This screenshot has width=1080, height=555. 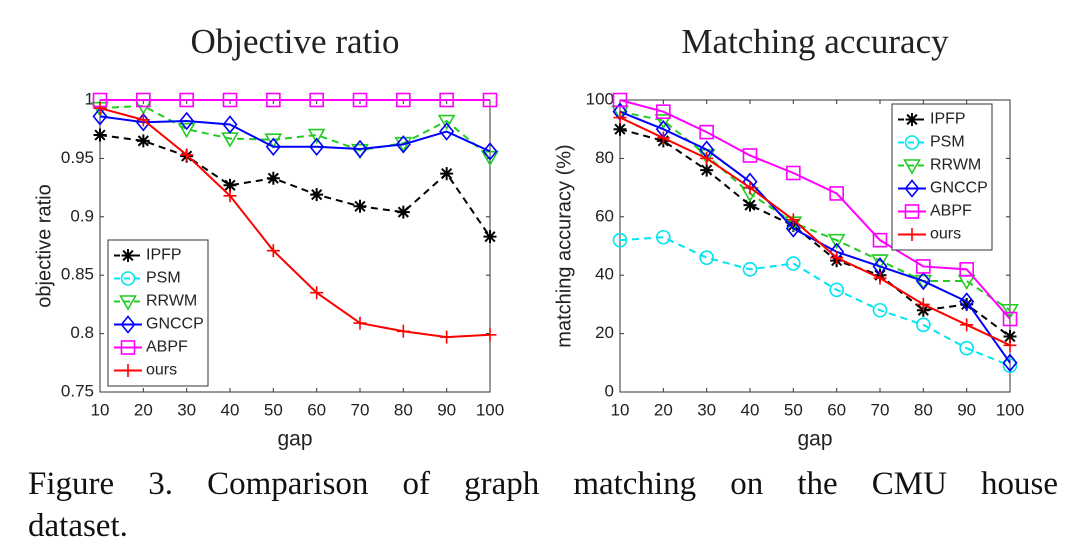 What do you see at coordinates (295, 41) in the screenshot?
I see `chart-title: Objective ratio` at bounding box center [295, 41].